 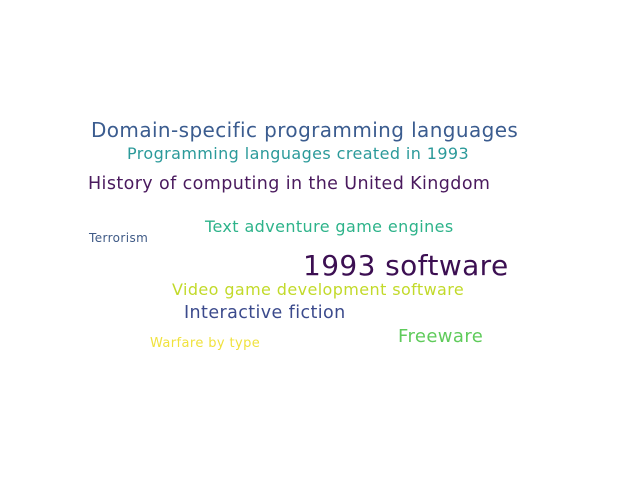 I want to click on word-video-game-development-software: Video game development software, so click(x=318, y=289).